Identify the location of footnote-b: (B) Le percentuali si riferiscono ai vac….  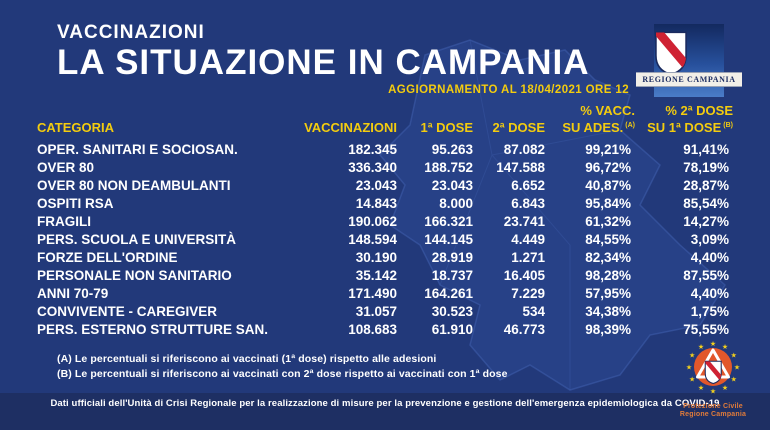
(282, 373).